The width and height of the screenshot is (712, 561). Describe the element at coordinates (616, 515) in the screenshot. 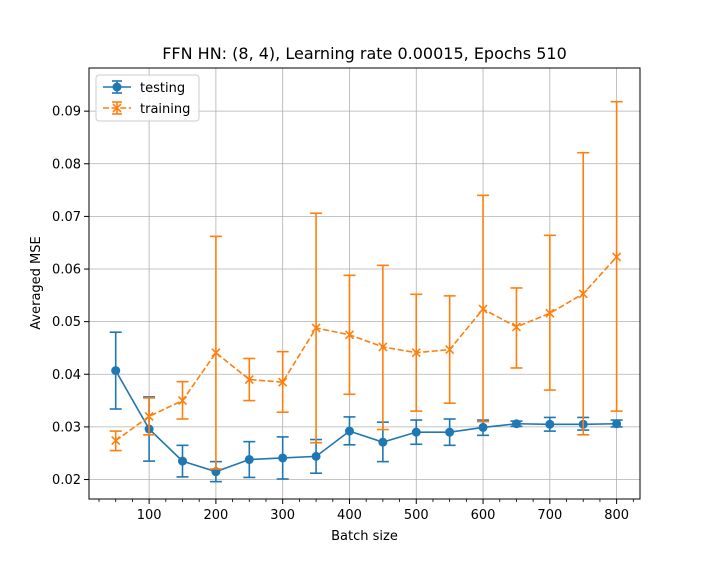

I see `x-tick-label: 800` at that location.